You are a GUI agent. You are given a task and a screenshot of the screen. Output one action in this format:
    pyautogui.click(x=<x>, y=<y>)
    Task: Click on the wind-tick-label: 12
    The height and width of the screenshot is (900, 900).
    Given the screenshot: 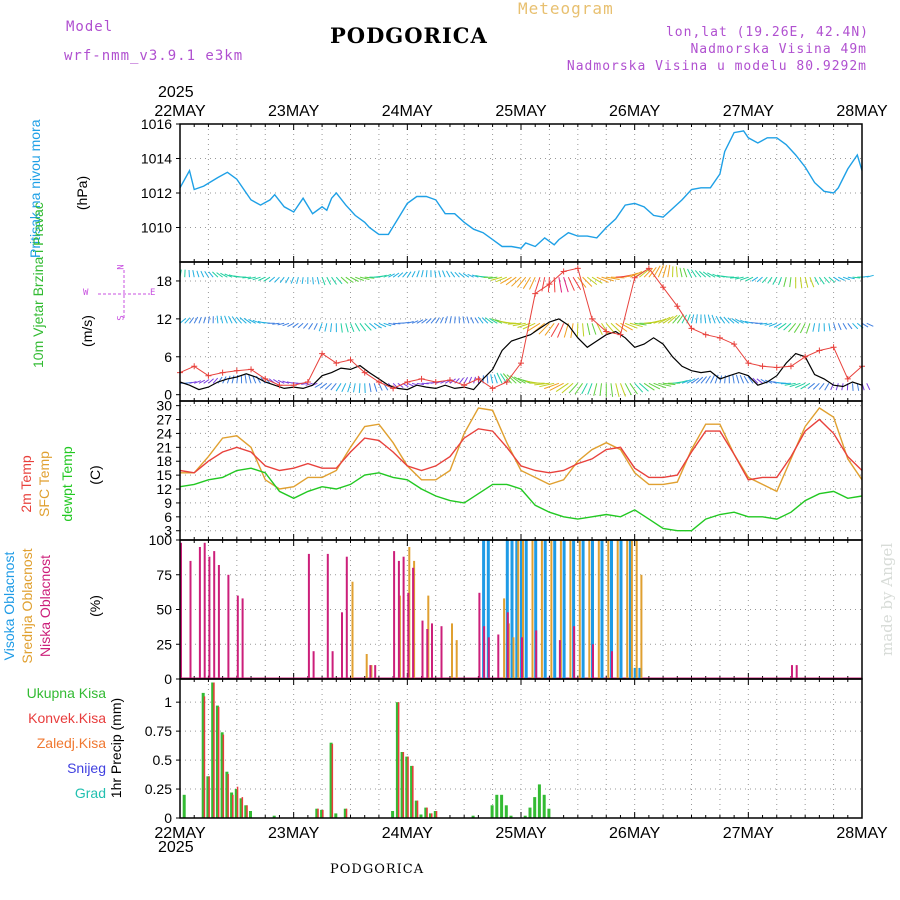 What is the action you would take?
    pyautogui.click(x=164, y=319)
    